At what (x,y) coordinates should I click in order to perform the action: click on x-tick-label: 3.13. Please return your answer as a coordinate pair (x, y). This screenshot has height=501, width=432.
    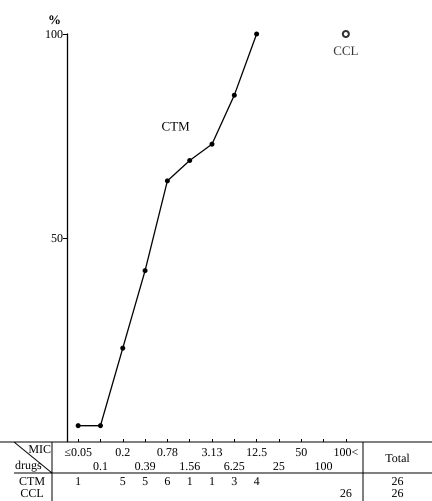
    Looking at the image, I should click on (212, 452).